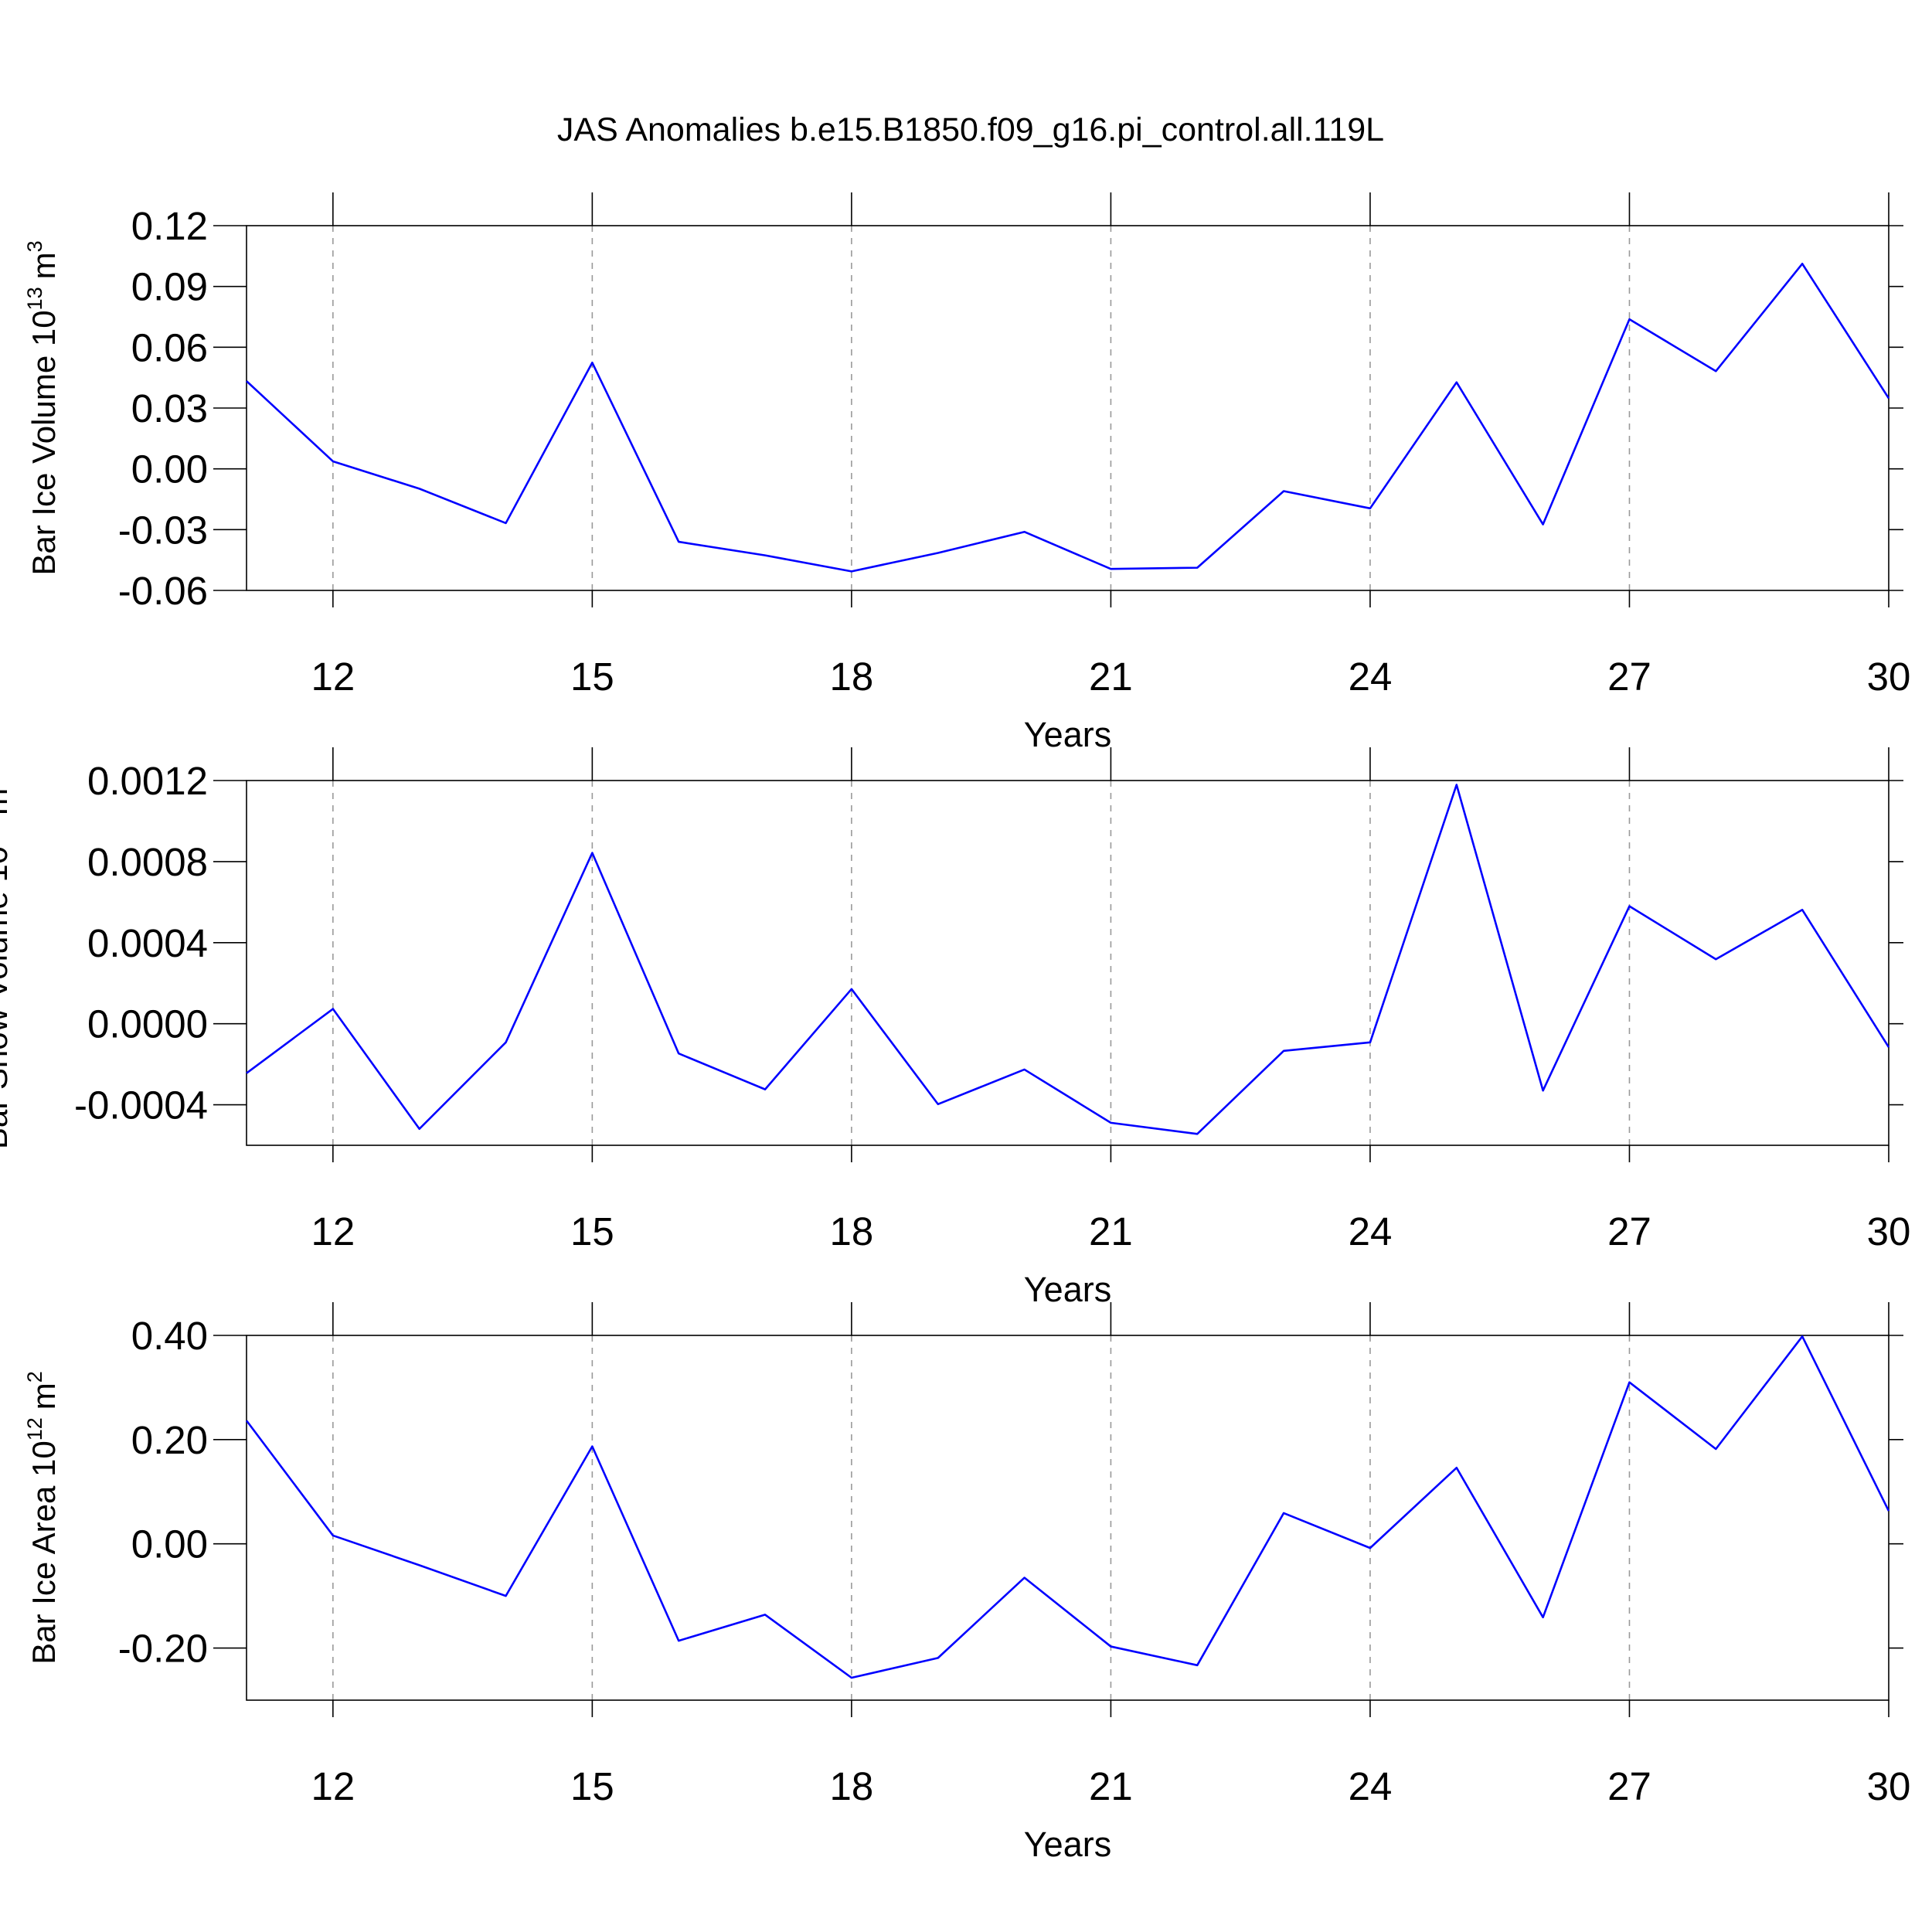 The height and width of the screenshot is (1932, 1932). I want to click on y-tick-label: 0.09, so click(169, 287).